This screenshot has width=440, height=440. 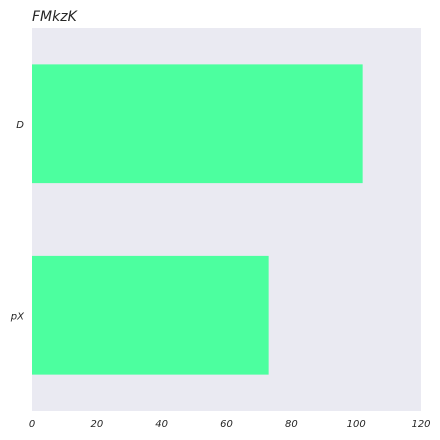 What do you see at coordinates (226, 424) in the screenshot?
I see `x-tick-label: 60` at bounding box center [226, 424].